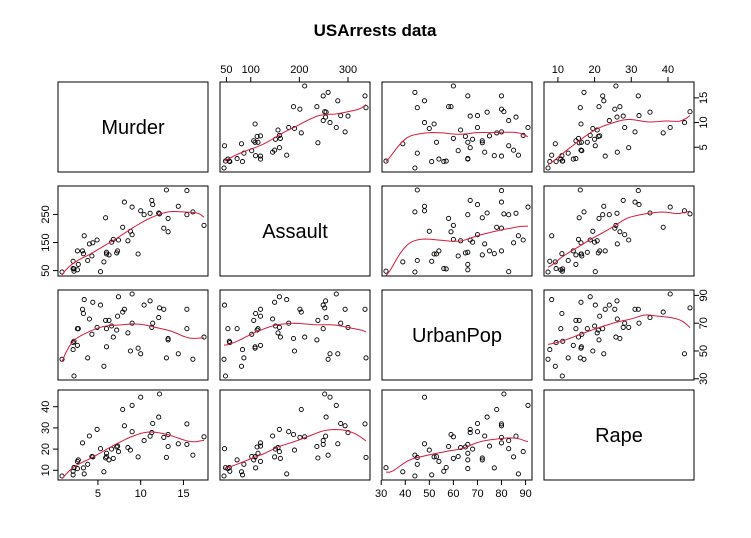 The height and width of the screenshot is (538, 751). I want to click on tick-label: 30, so click(704, 379).